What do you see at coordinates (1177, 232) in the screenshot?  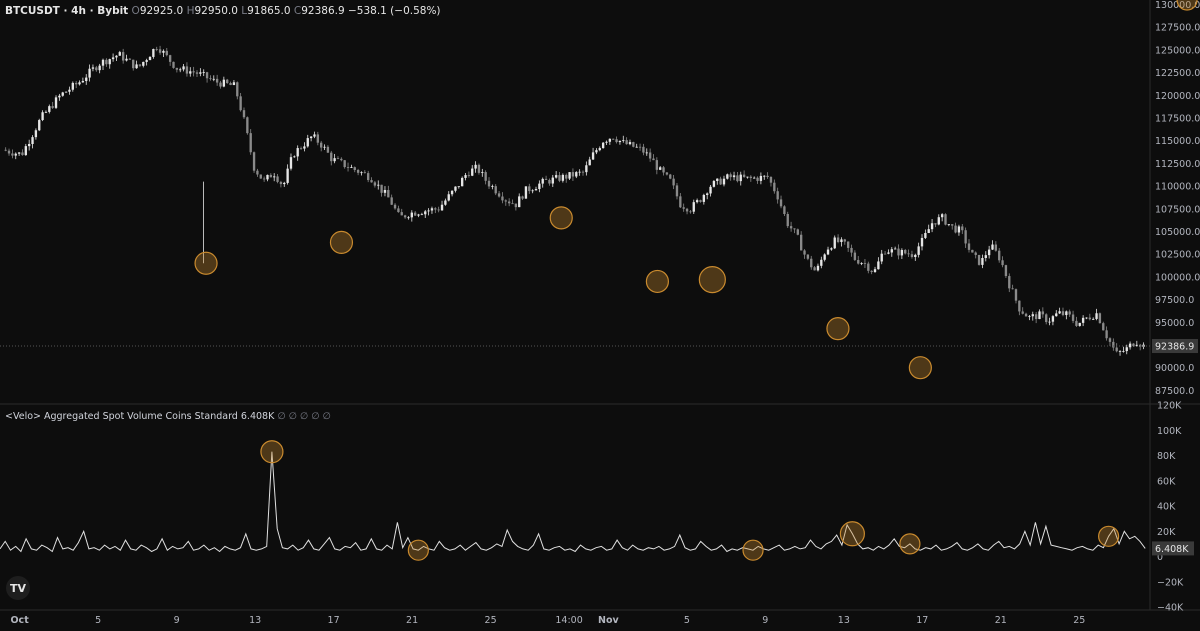 I see `price-tick-label: 105000.0` at bounding box center [1177, 232].